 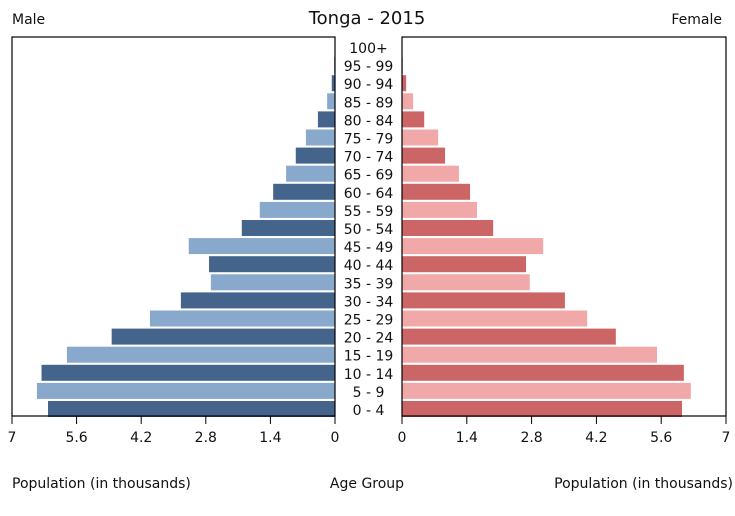 What do you see at coordinates (369, 357) in the screenshot?
I see `age-group-label: 15 - 19` at bounding box center [369, 357].